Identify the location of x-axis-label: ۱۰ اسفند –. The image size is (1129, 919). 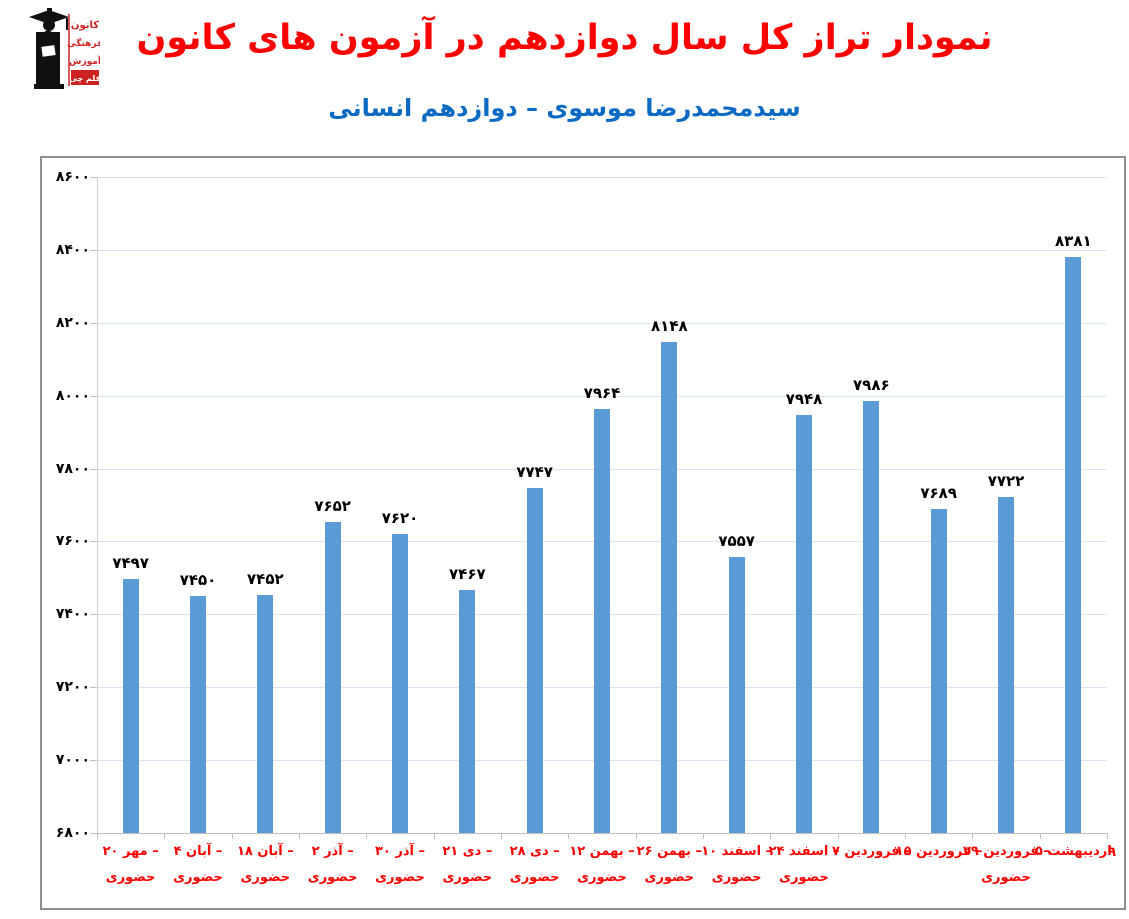
(737, 851).